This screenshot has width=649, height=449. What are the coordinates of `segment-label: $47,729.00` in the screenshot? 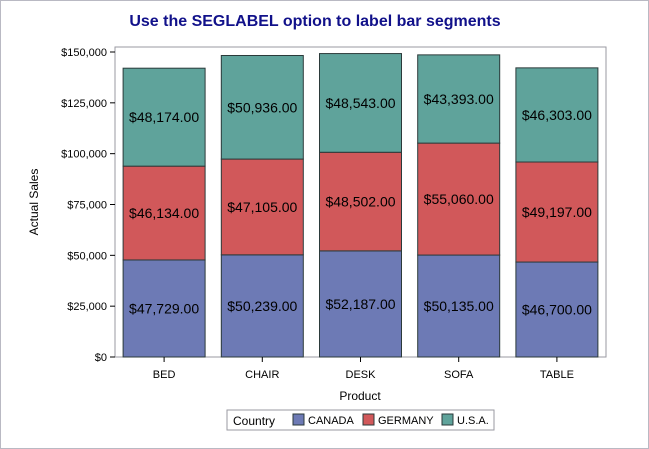 It's located at (164, 308).